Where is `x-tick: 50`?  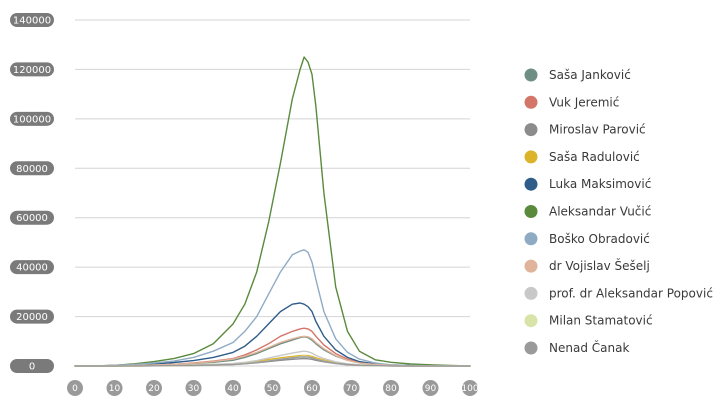 x-tick: 50 is located at coordinates (272, 388).